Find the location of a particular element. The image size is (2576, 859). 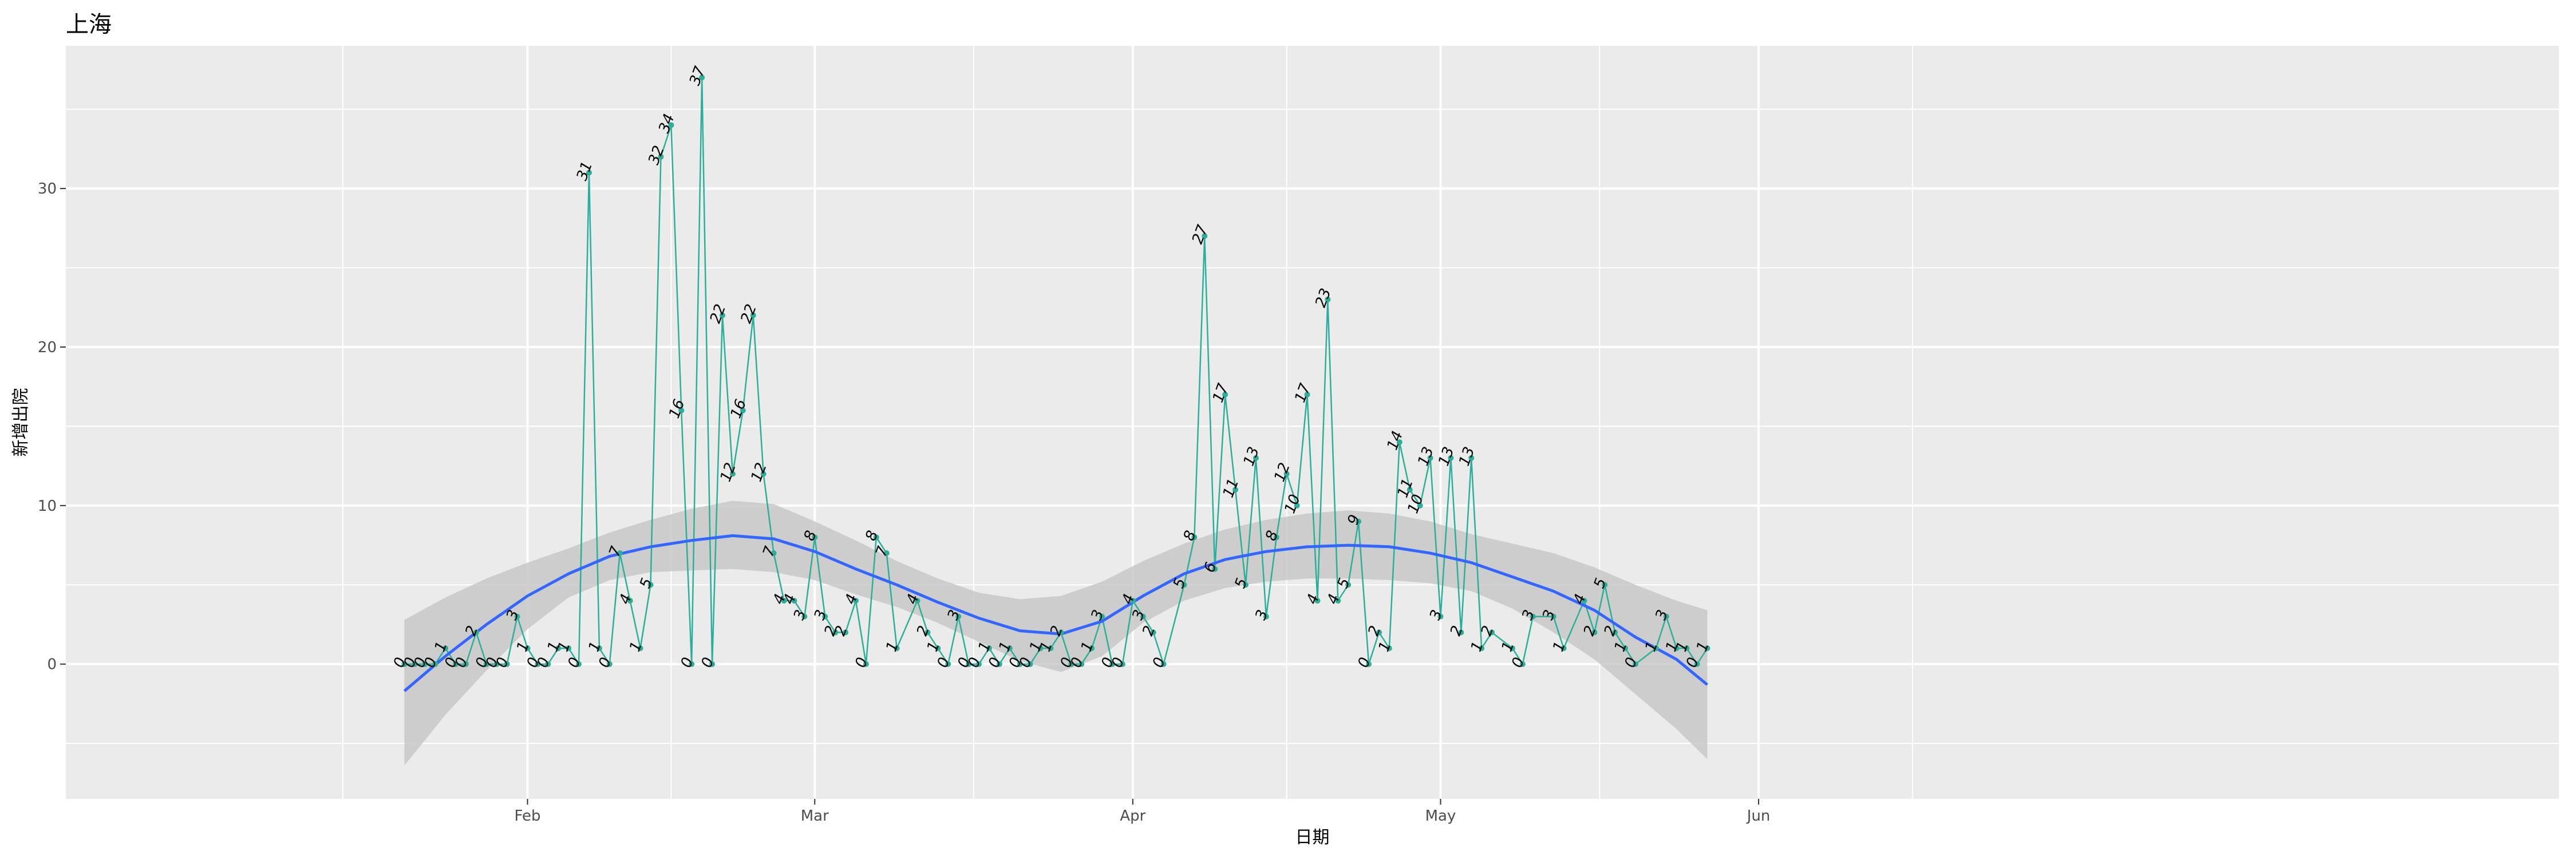

x-tick-label: Feb is located at coordinates (527, 816).